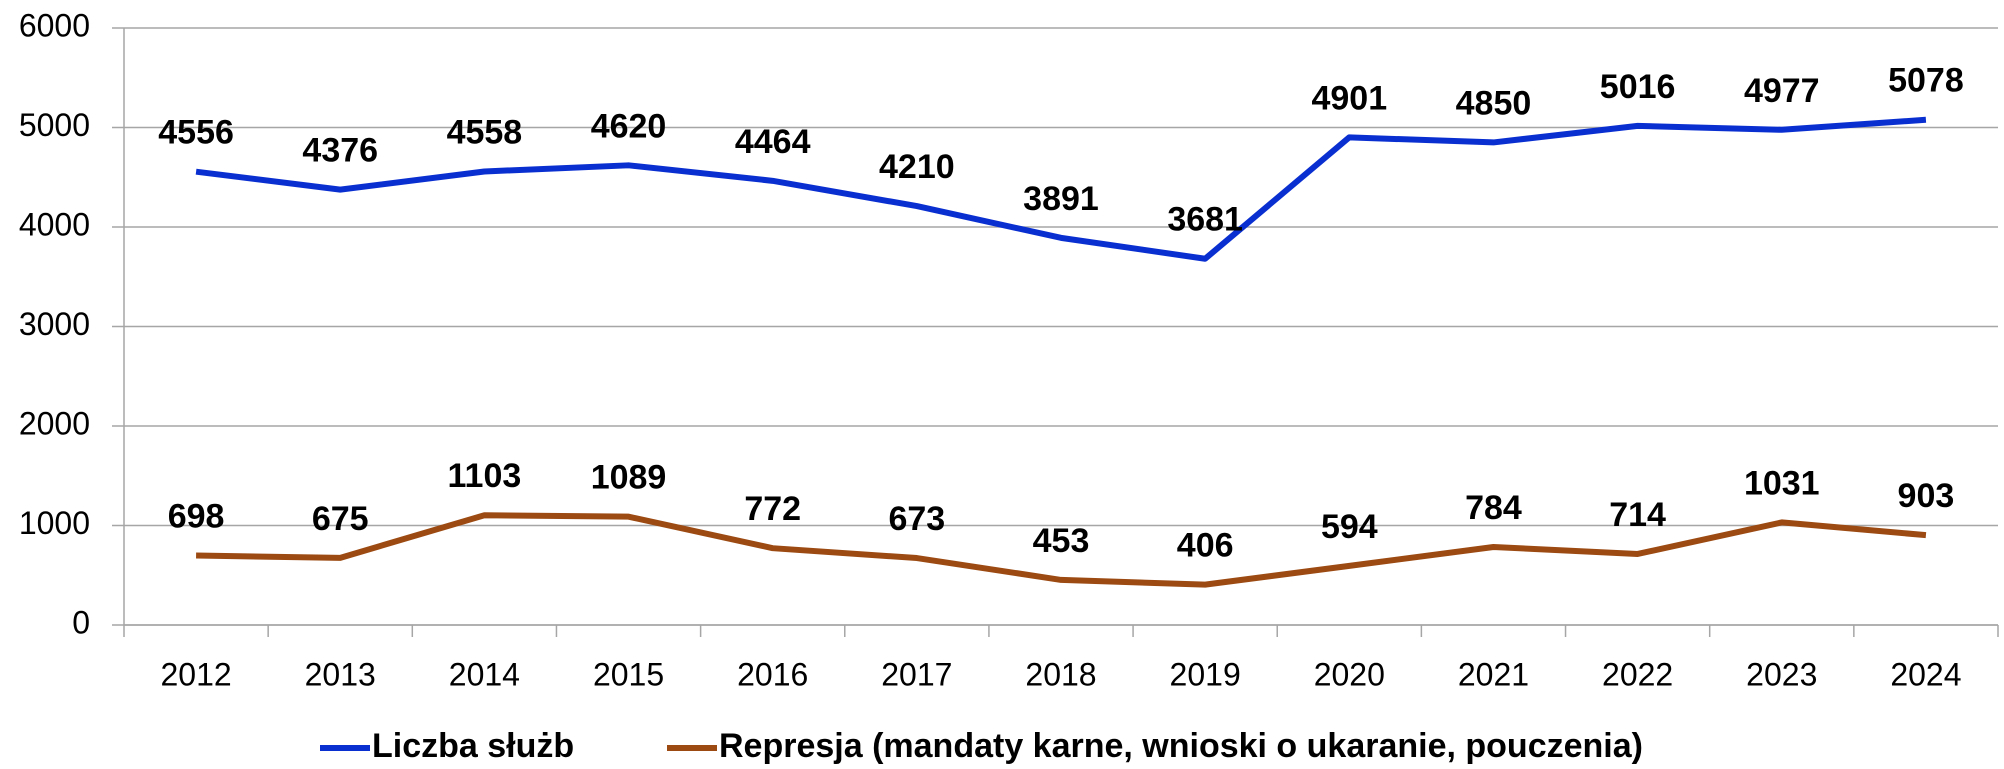 The width and height of the screenshot is (2004, 769). Describe the element at coordinates (1926, 81) in the screenshot. I see `data-label: 5078` at that location.